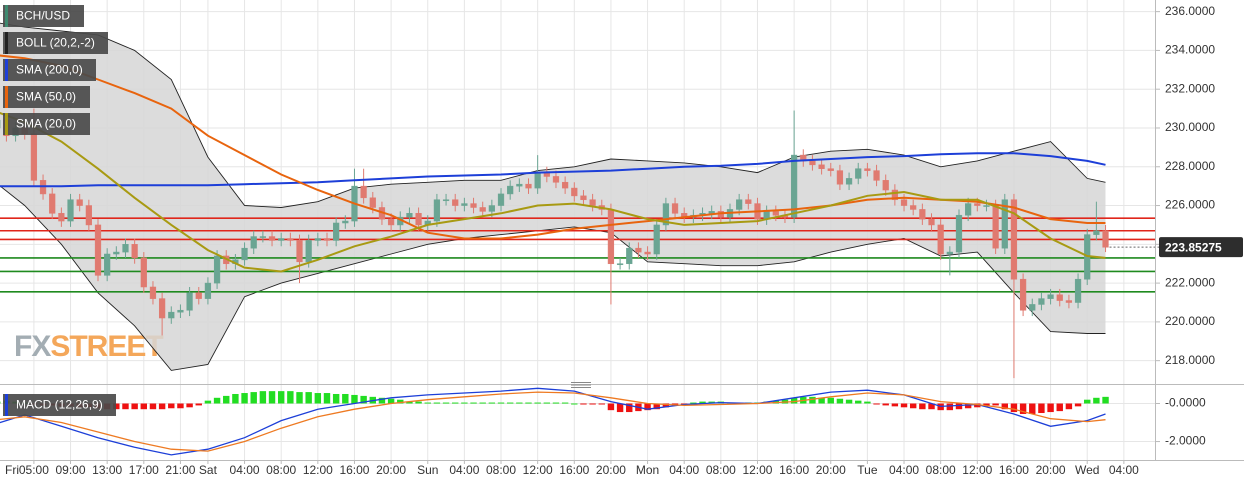 This screenshot has width=1244, height=485. I want to click on legend-item: SMA (20,0), so click(46, 124).